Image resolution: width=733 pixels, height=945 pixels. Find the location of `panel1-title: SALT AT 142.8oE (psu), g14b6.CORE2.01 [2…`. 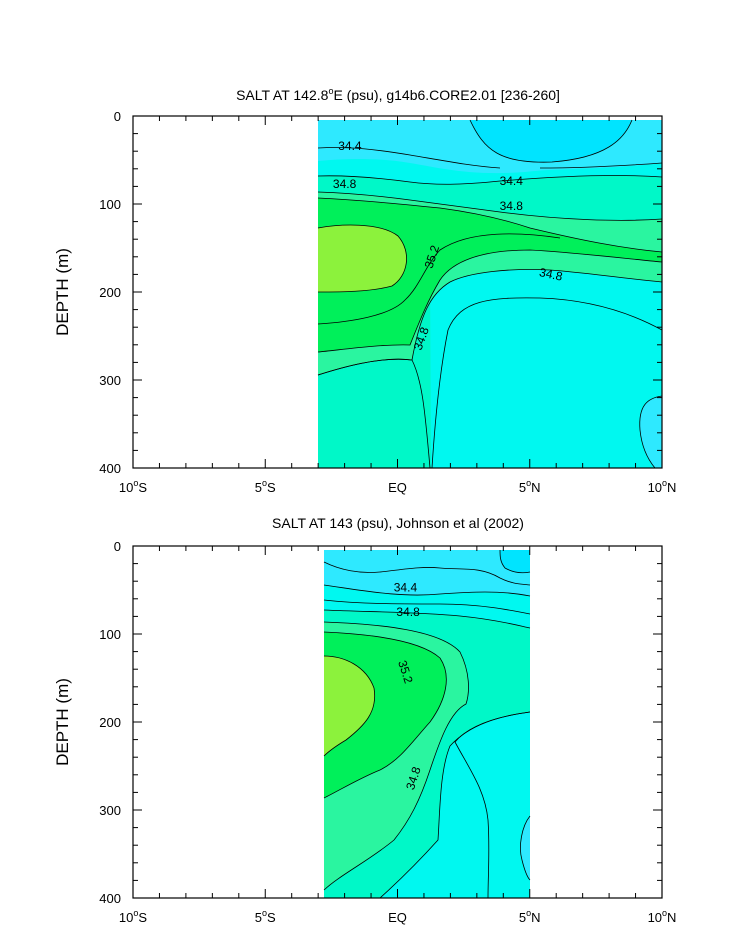

panel1-title: SALT AT 142.8oE (psu), g14b6.CORE2.01 [2… is located at coordinates (398, 94).